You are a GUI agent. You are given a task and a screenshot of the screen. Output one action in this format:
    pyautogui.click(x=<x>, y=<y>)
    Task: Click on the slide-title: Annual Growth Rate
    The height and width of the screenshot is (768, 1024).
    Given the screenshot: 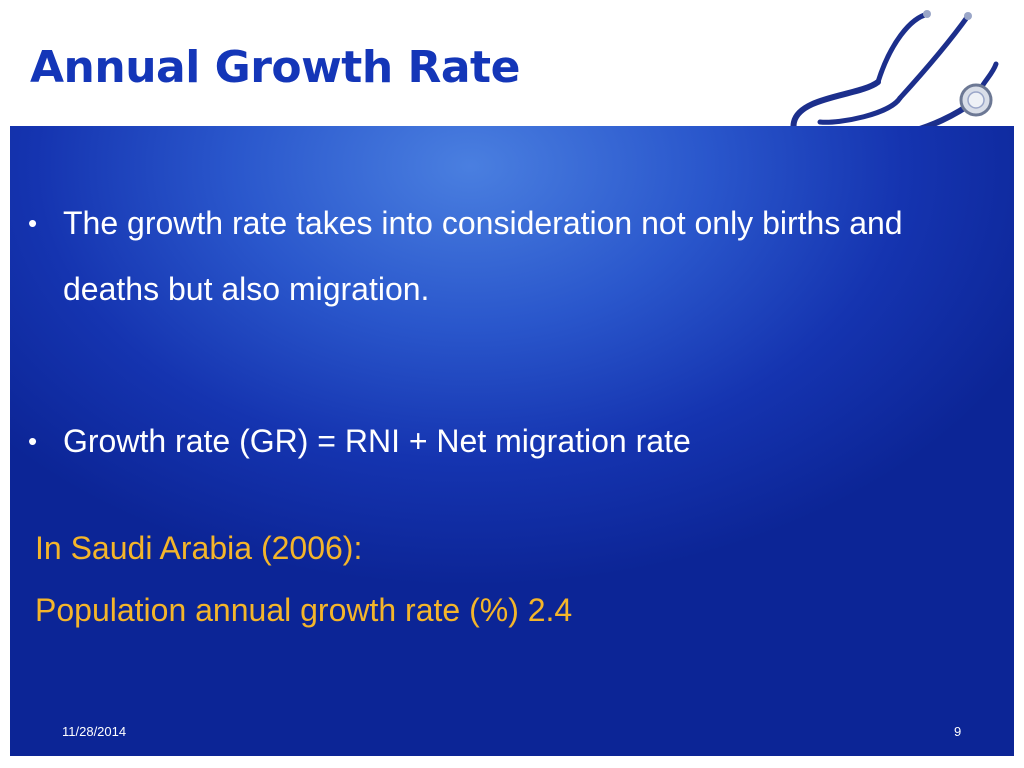 What is the action you would take?
    pyautogui.click(x=275, y=67)
    